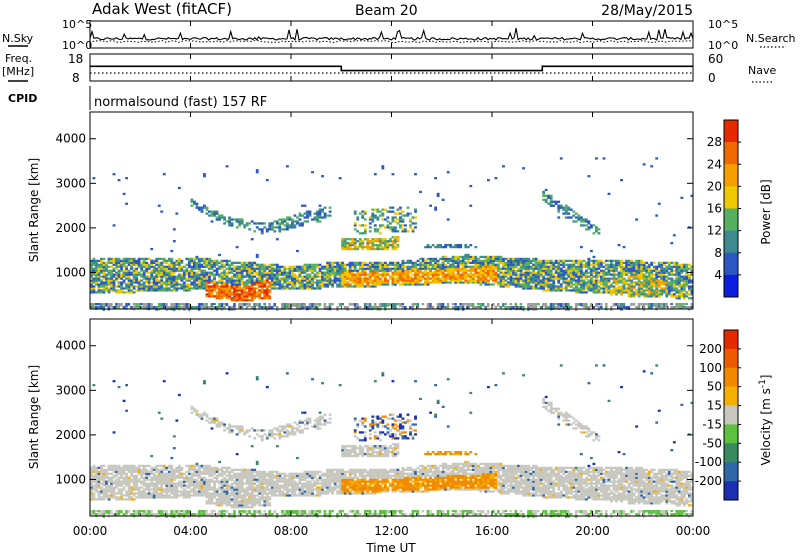 The height and width of the screenshot is (554, 800). What do you see at coordinates (731, 242) in the screenshot?
I see `power-cbar-swatch` at bounding box center [731, 242].